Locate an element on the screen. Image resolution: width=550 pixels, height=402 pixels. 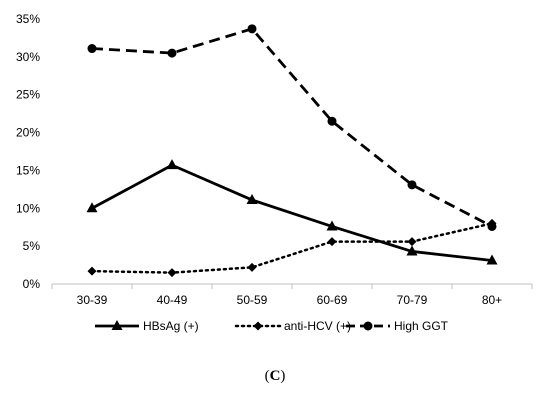
y-tick-label: 30% is located at coordinates (28, 57).